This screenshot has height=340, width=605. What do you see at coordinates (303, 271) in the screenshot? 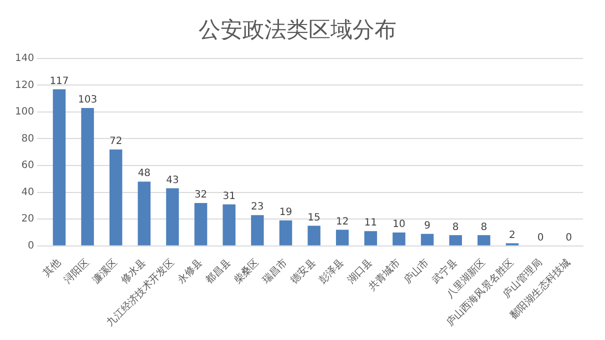
I see `x-tick-label: 德安县` at bounding box center [303, 271].